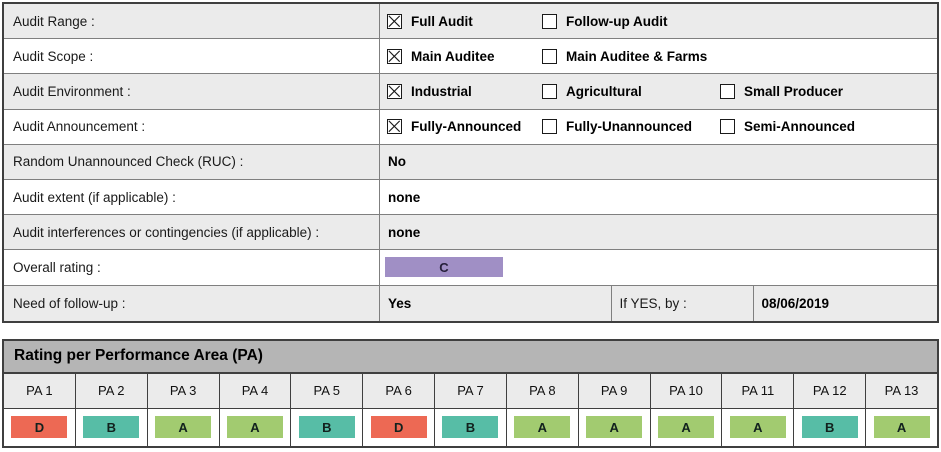  Describe the element at coordinates (653, 303) in the screenshot. I see `if-yes-by-label: If YES, by :` at that location.